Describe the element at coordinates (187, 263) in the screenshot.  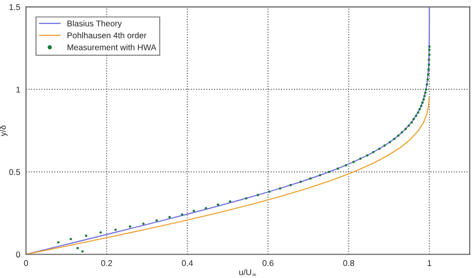
I see `x-tick-label: 0.4` at that location.